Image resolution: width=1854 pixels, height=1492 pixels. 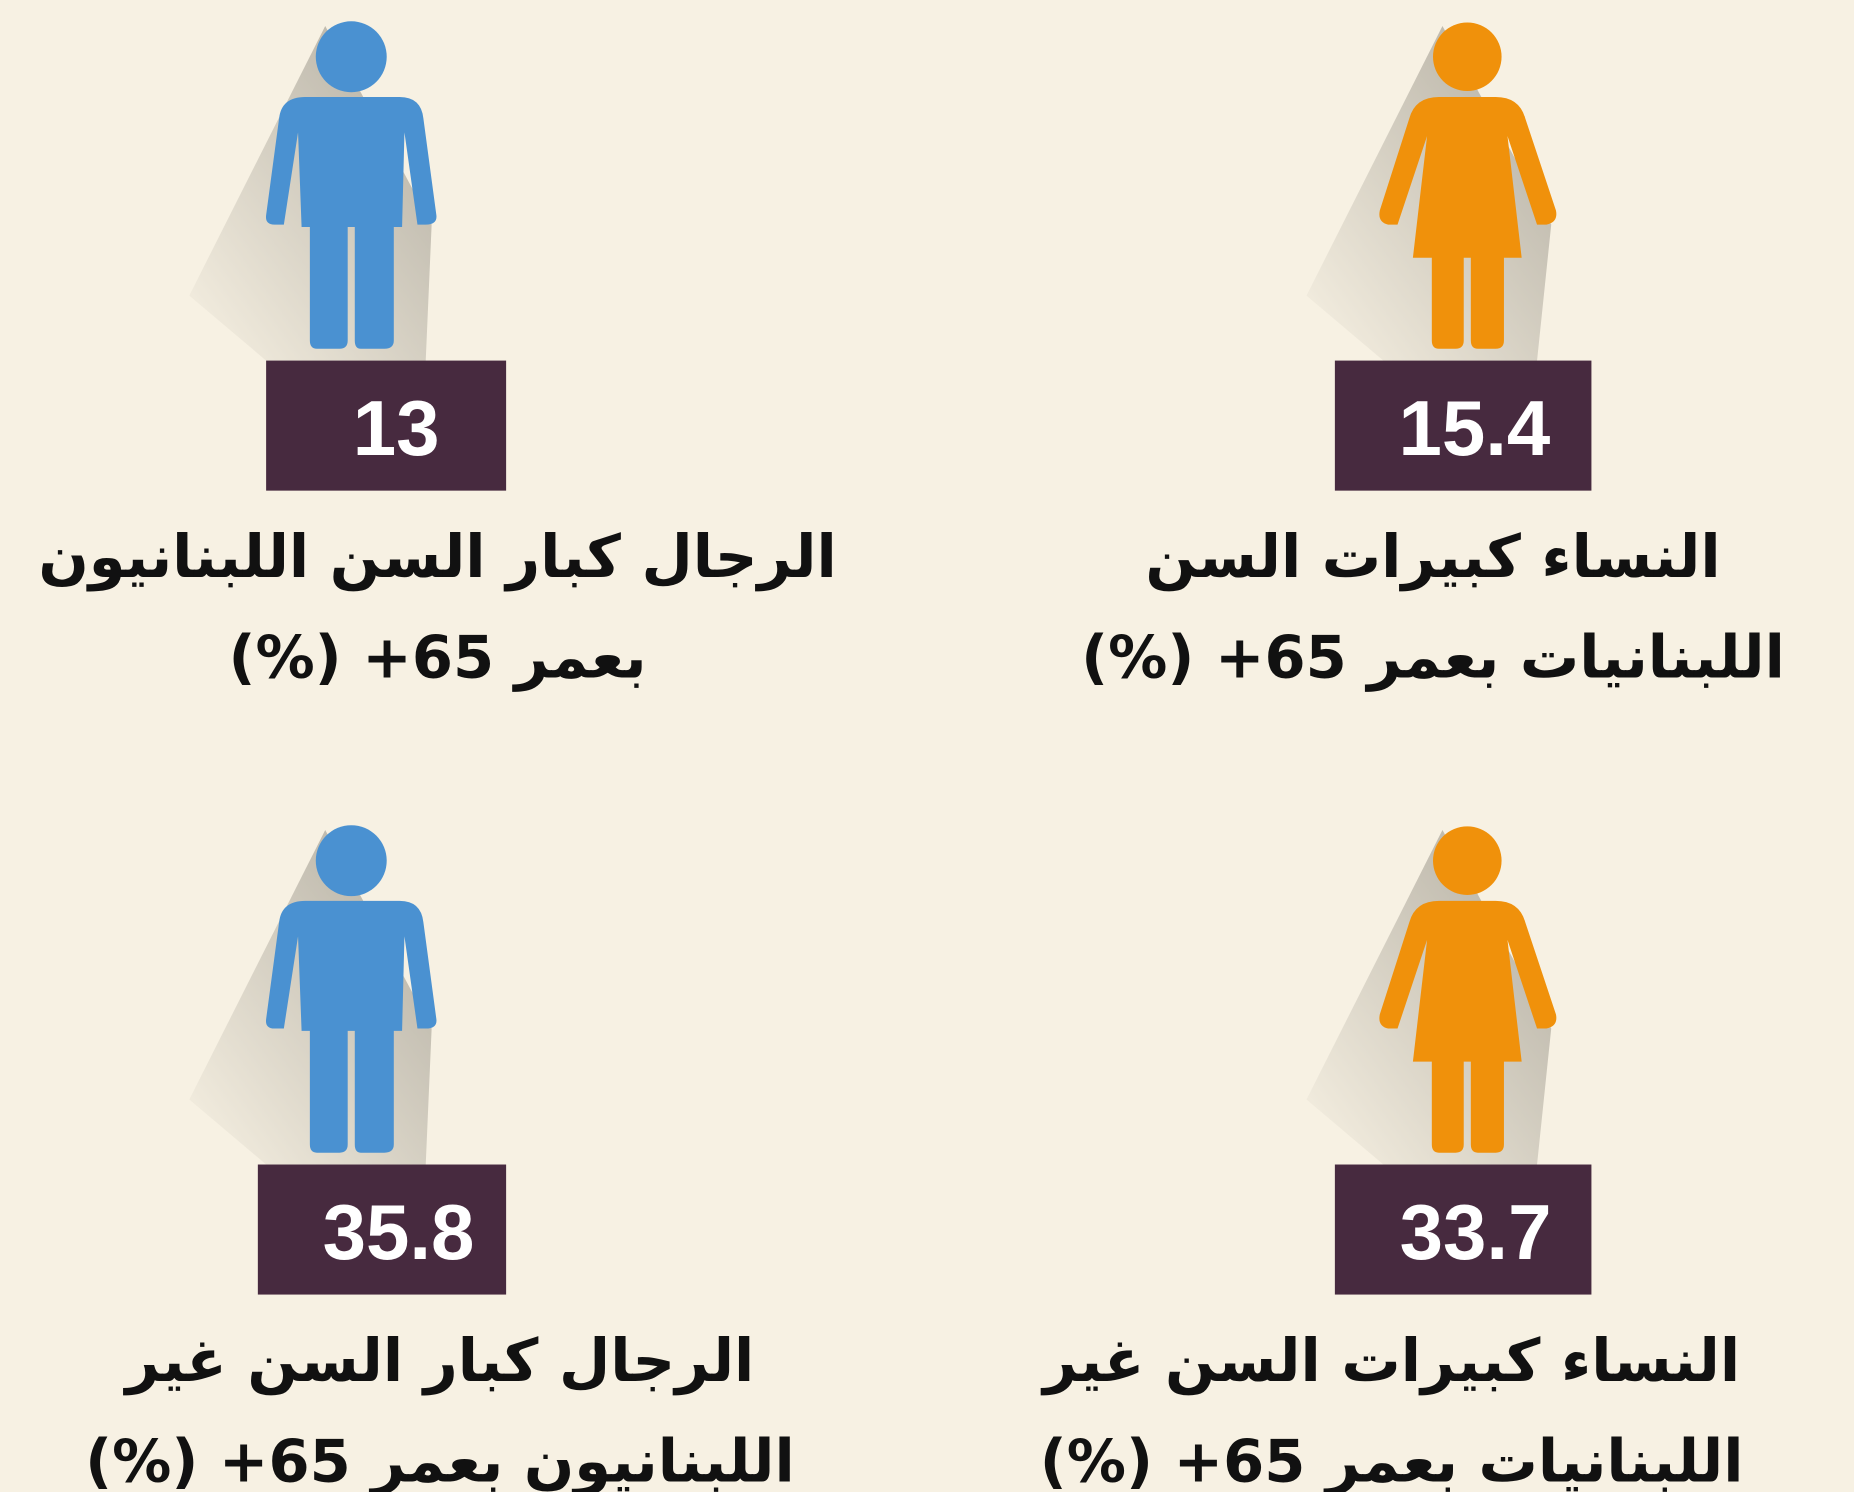 What do you see at coordinates (1474, 428) in the screenshot?
I see `value-label: 15.4` at bounding box center [1474, 428].